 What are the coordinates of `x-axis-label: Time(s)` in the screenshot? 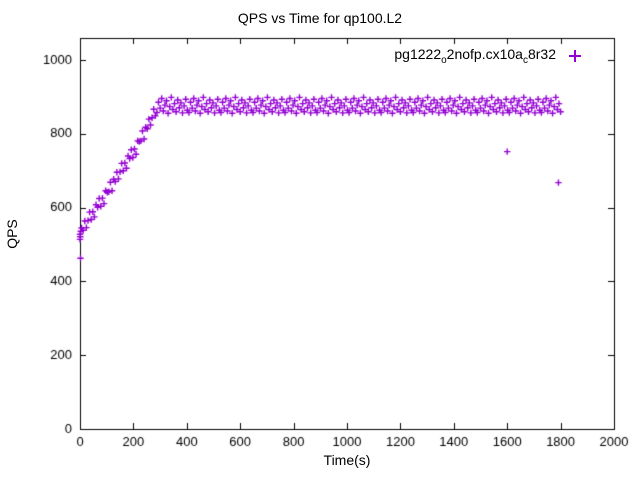 It's located at (347, 460).